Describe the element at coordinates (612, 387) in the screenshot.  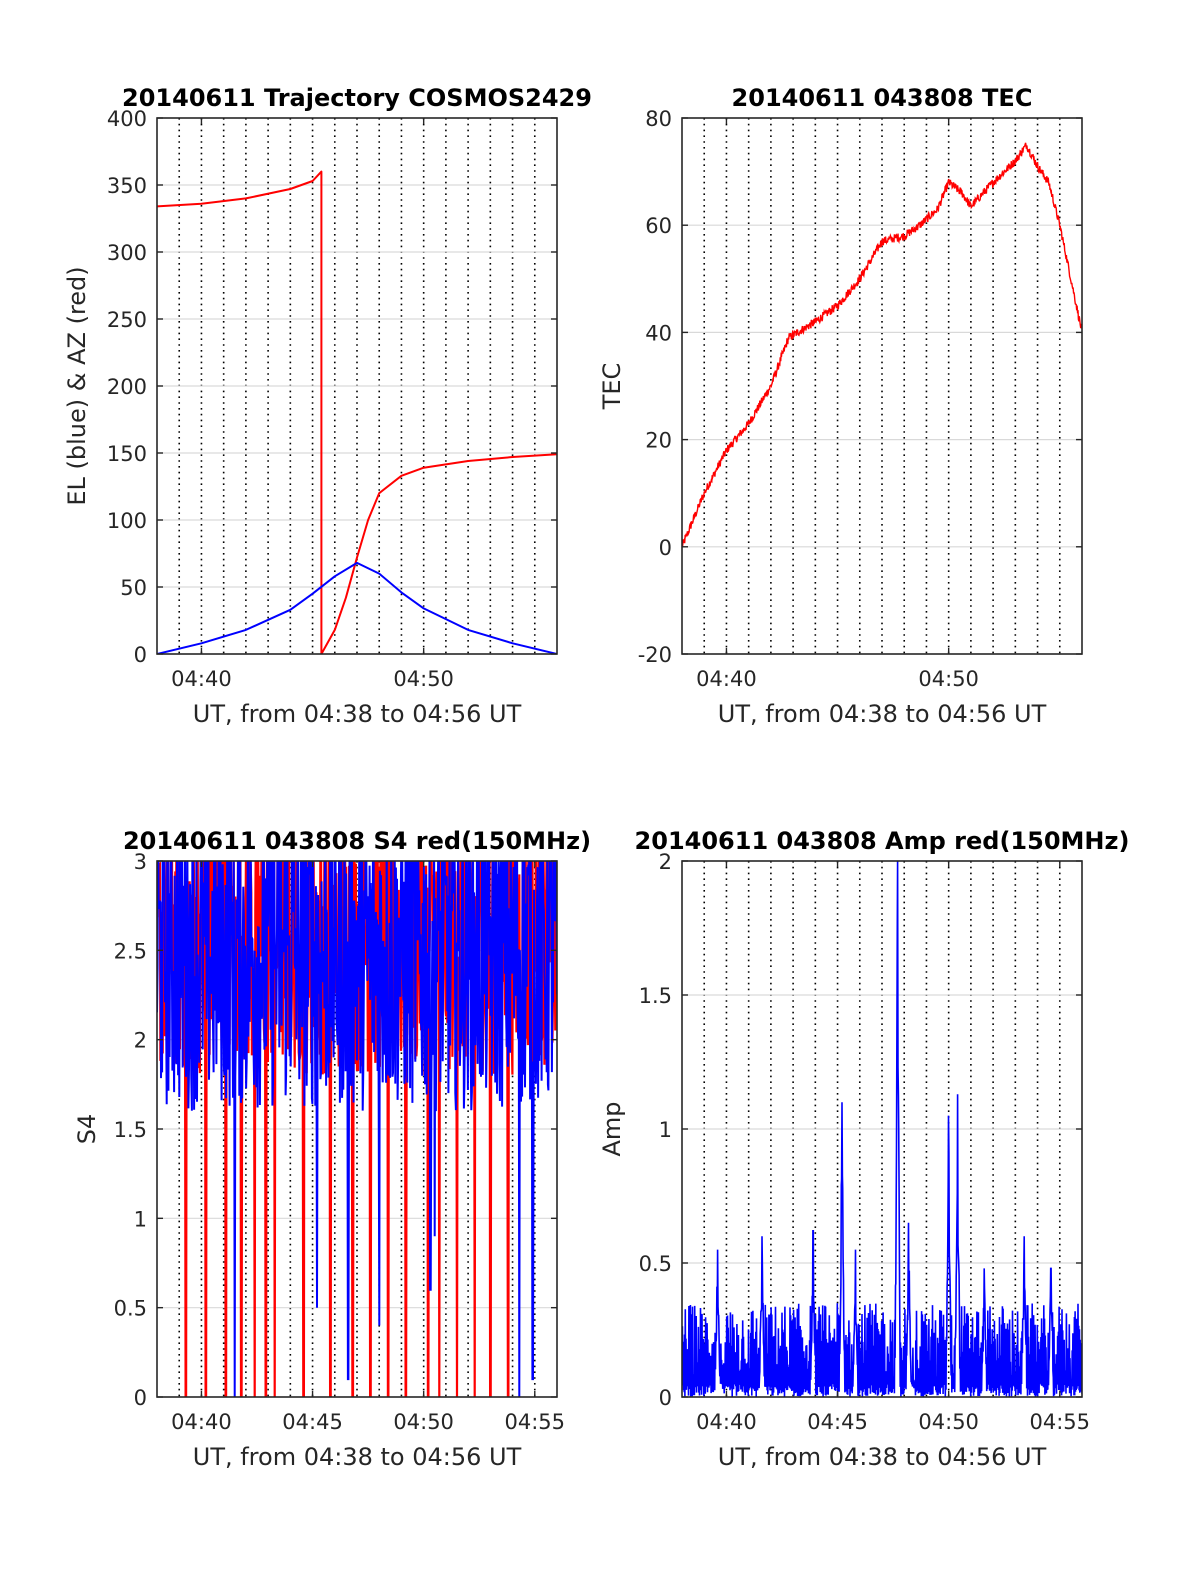
I see `y-axis-label: TEC` at that location.